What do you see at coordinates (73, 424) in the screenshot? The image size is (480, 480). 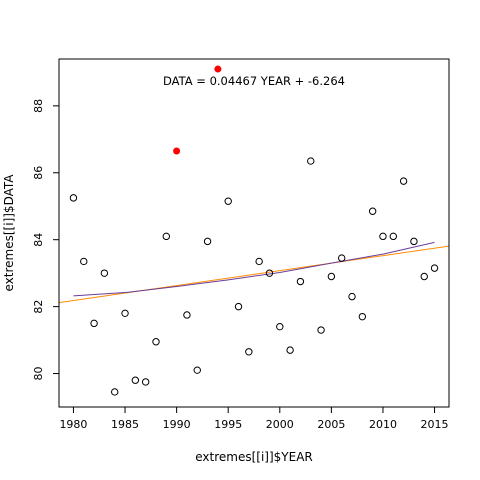 I see `x-tick-label: 1980` at bounding box center [73, 424].